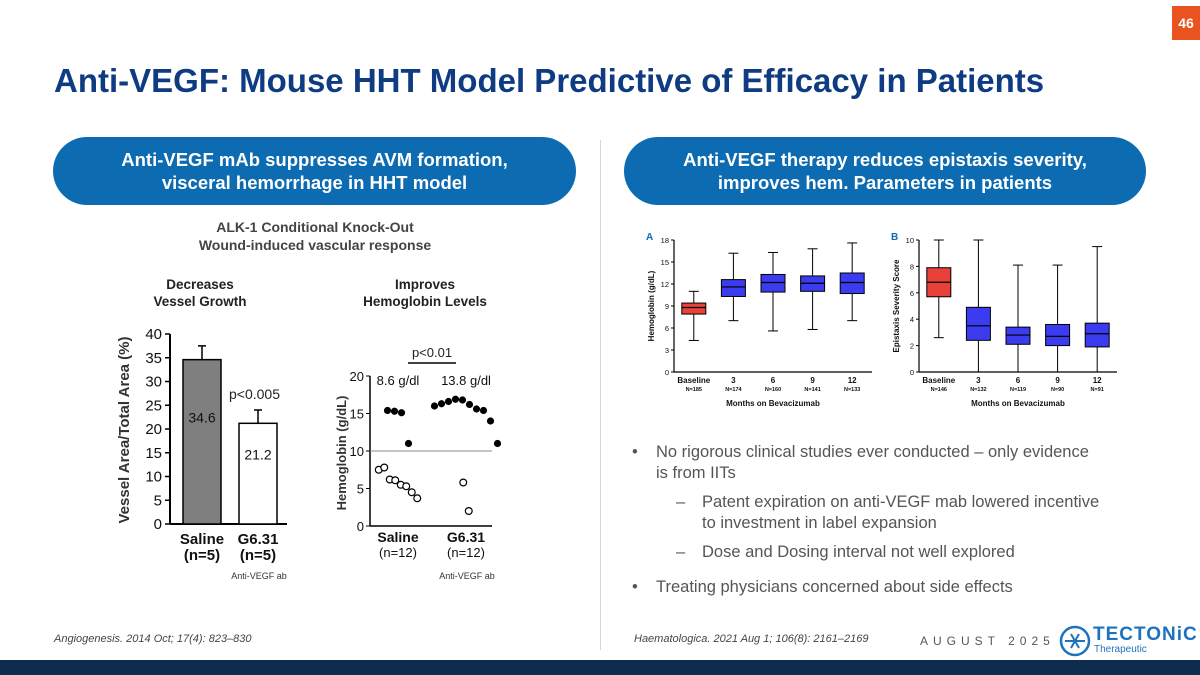  I want to click on scatter-mean-label: 13.8 g/dl, so click(466, 380).